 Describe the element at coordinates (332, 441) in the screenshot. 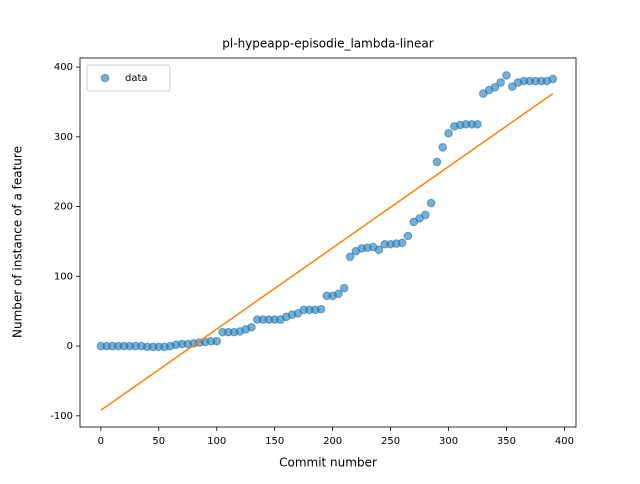

I see `x-tick-label: 200` at that location.